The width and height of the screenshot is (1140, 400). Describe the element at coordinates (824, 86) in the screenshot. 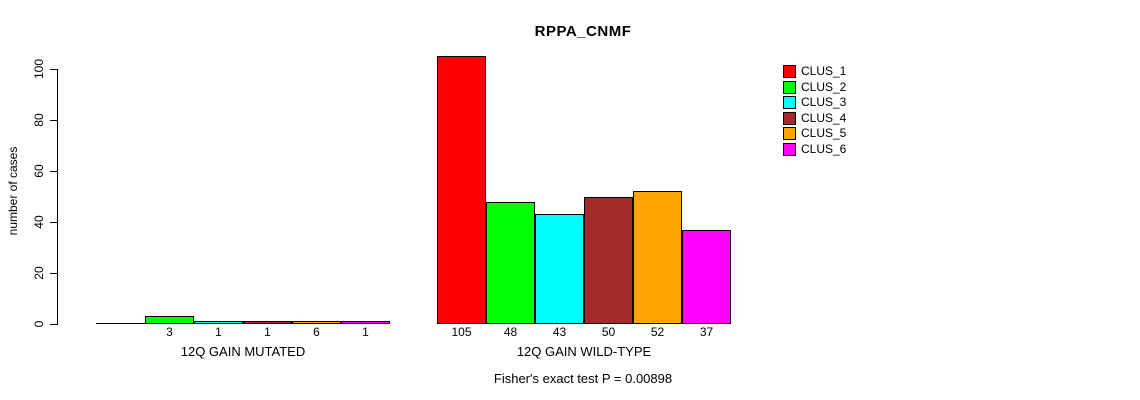

I see `legend-label: CLUS_2` at that location.